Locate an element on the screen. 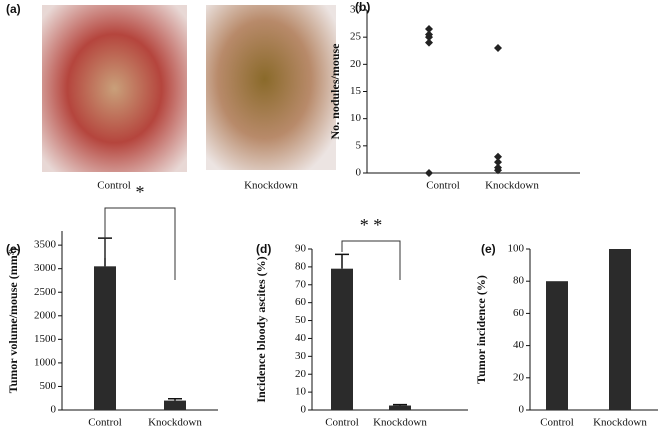  panel-label: (b) is located at coordinates (362, 7).